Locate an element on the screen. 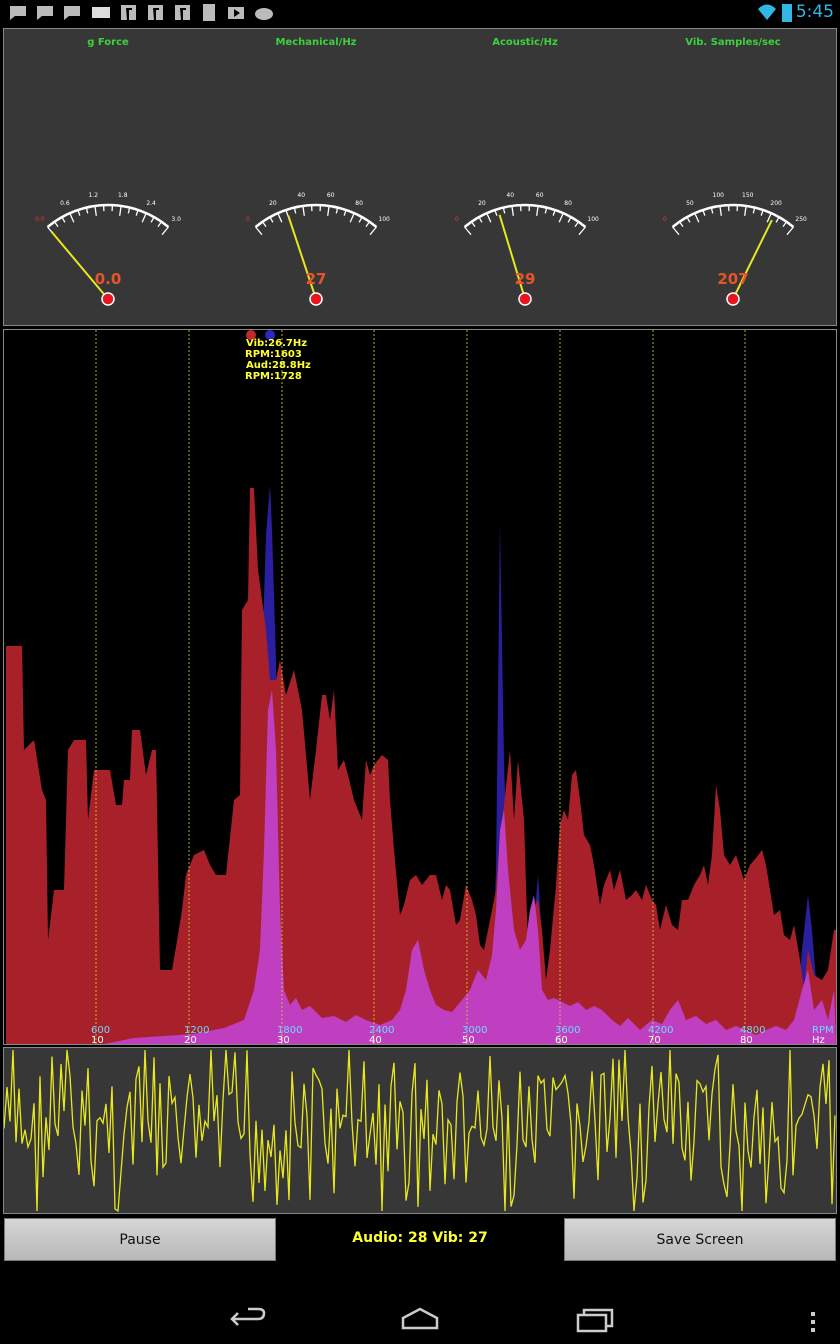  peak-info-line: RPM:1728 is located at coordinates (273, 376).